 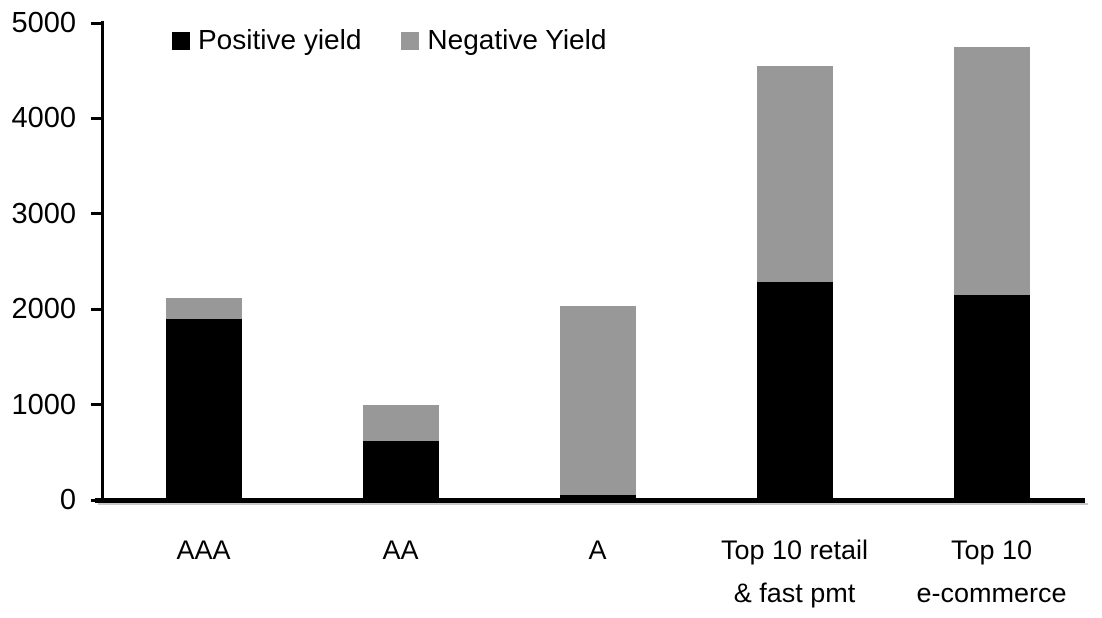 I want to click on legend-item-negative-yield: Negative Yield, so click(x=503, y=40).